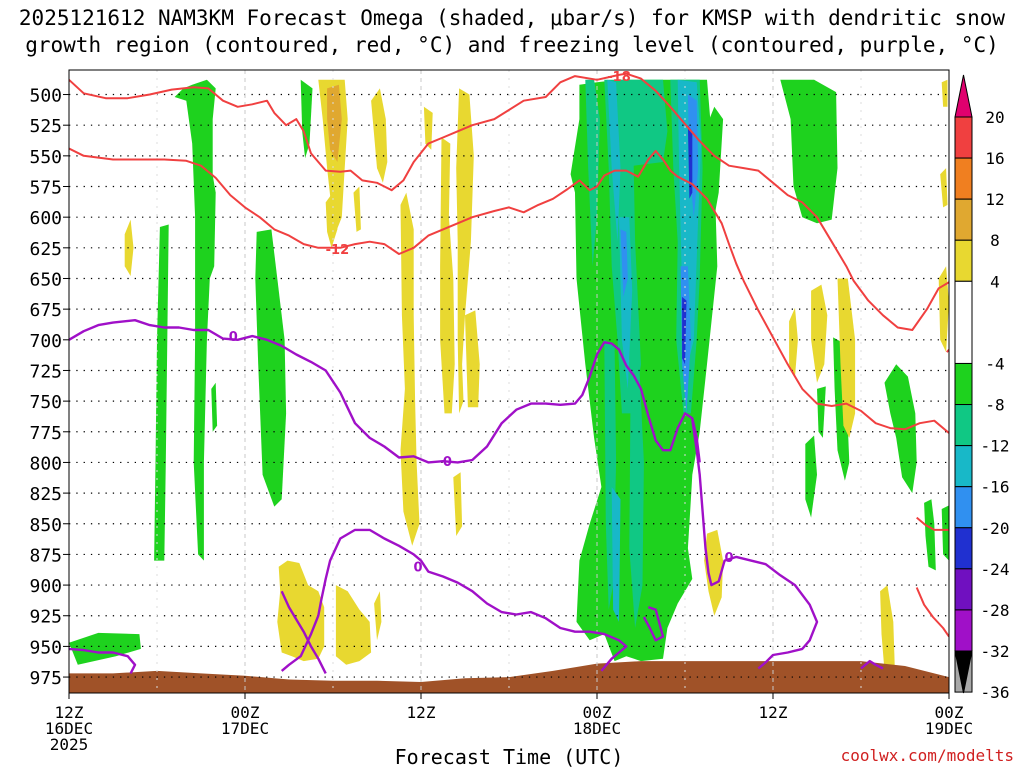 The height and width of the screenshot is (768, 1024). Describe the element at coordinates (45, 555) in the screenshot. I see `y-tick-label: 875` at that location.